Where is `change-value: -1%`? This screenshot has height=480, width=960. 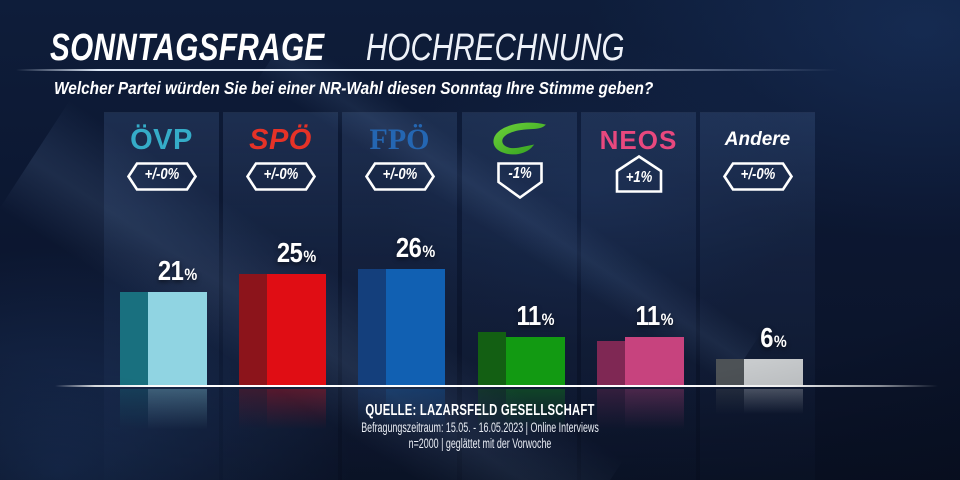
change-value: -1% is located at coordinates (519, 173).